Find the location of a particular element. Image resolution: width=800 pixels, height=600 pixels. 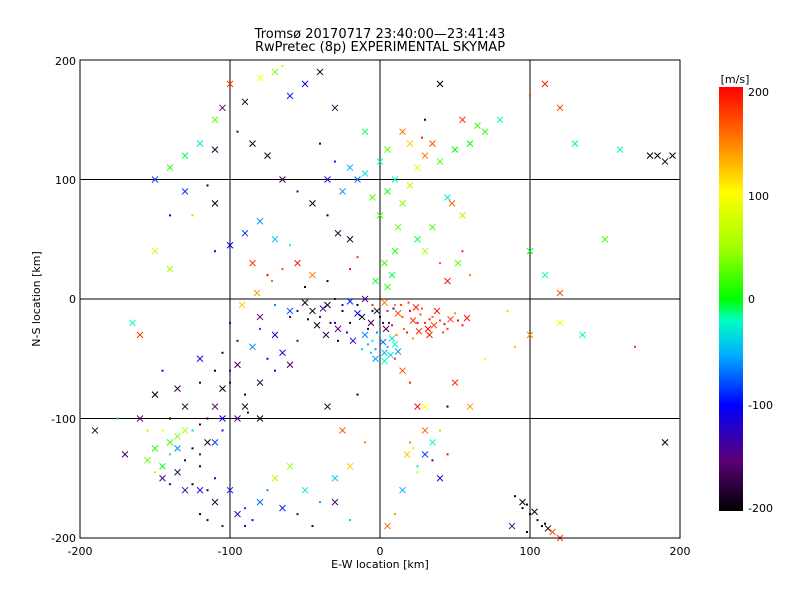

colorbar-tick-label: 0 is located at coordinates (751, 299).